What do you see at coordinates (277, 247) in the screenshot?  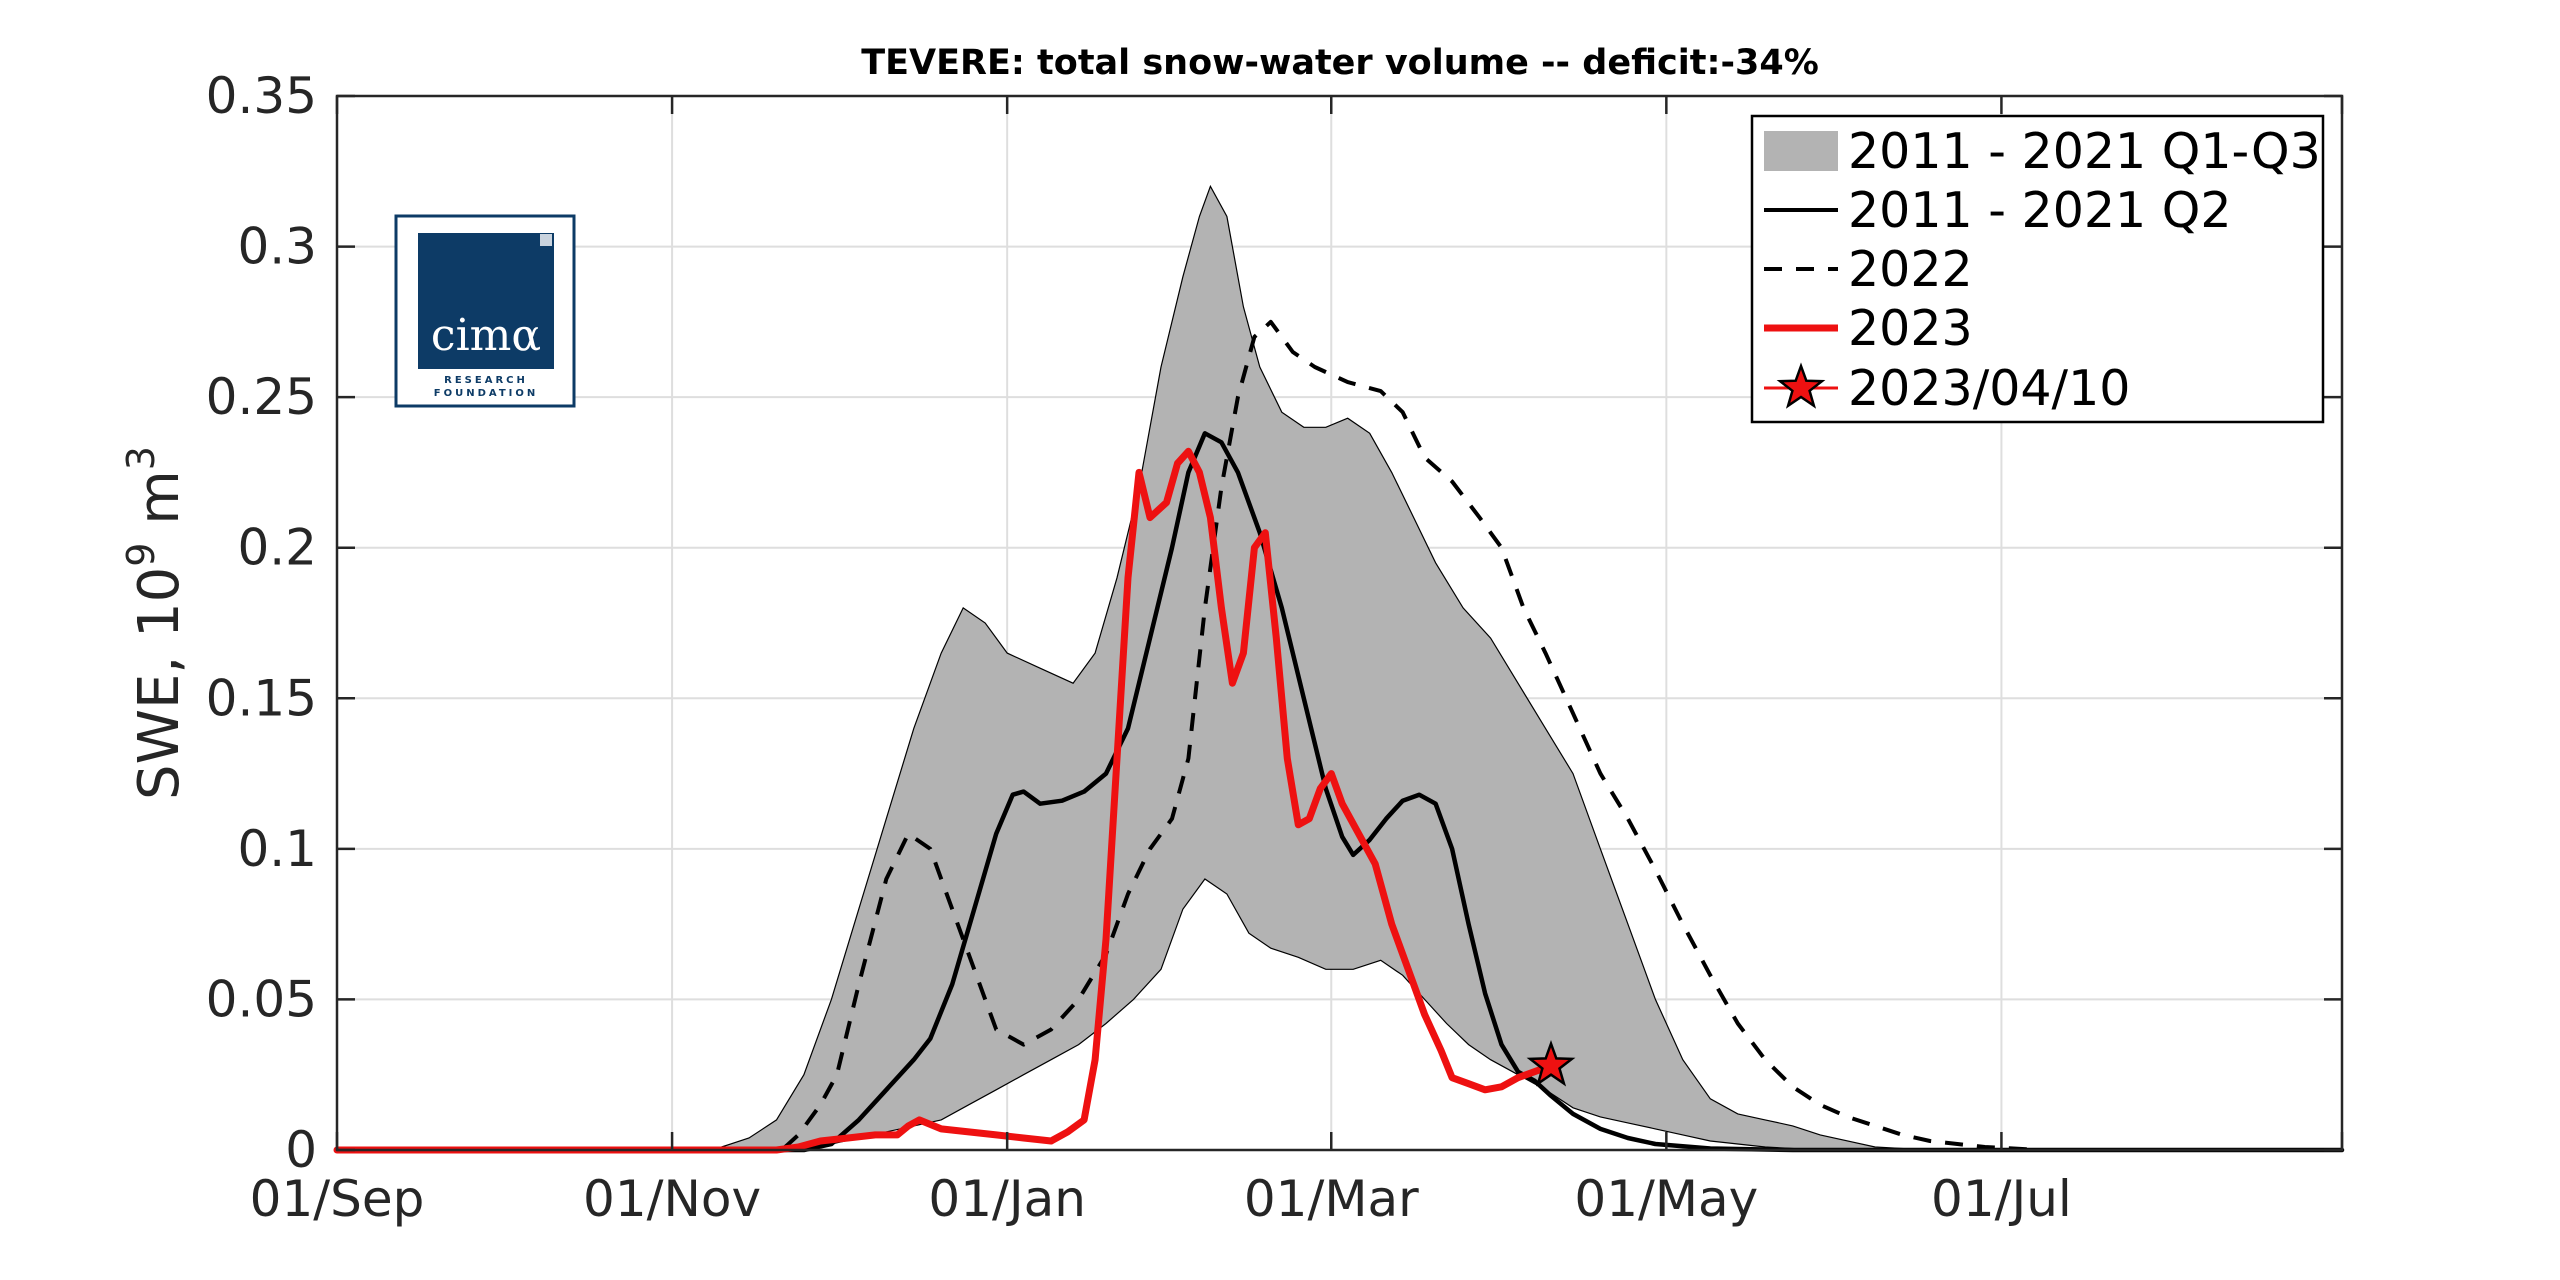 I see `y-tick-label-6: 0.3` at bounding box center [277, 247].